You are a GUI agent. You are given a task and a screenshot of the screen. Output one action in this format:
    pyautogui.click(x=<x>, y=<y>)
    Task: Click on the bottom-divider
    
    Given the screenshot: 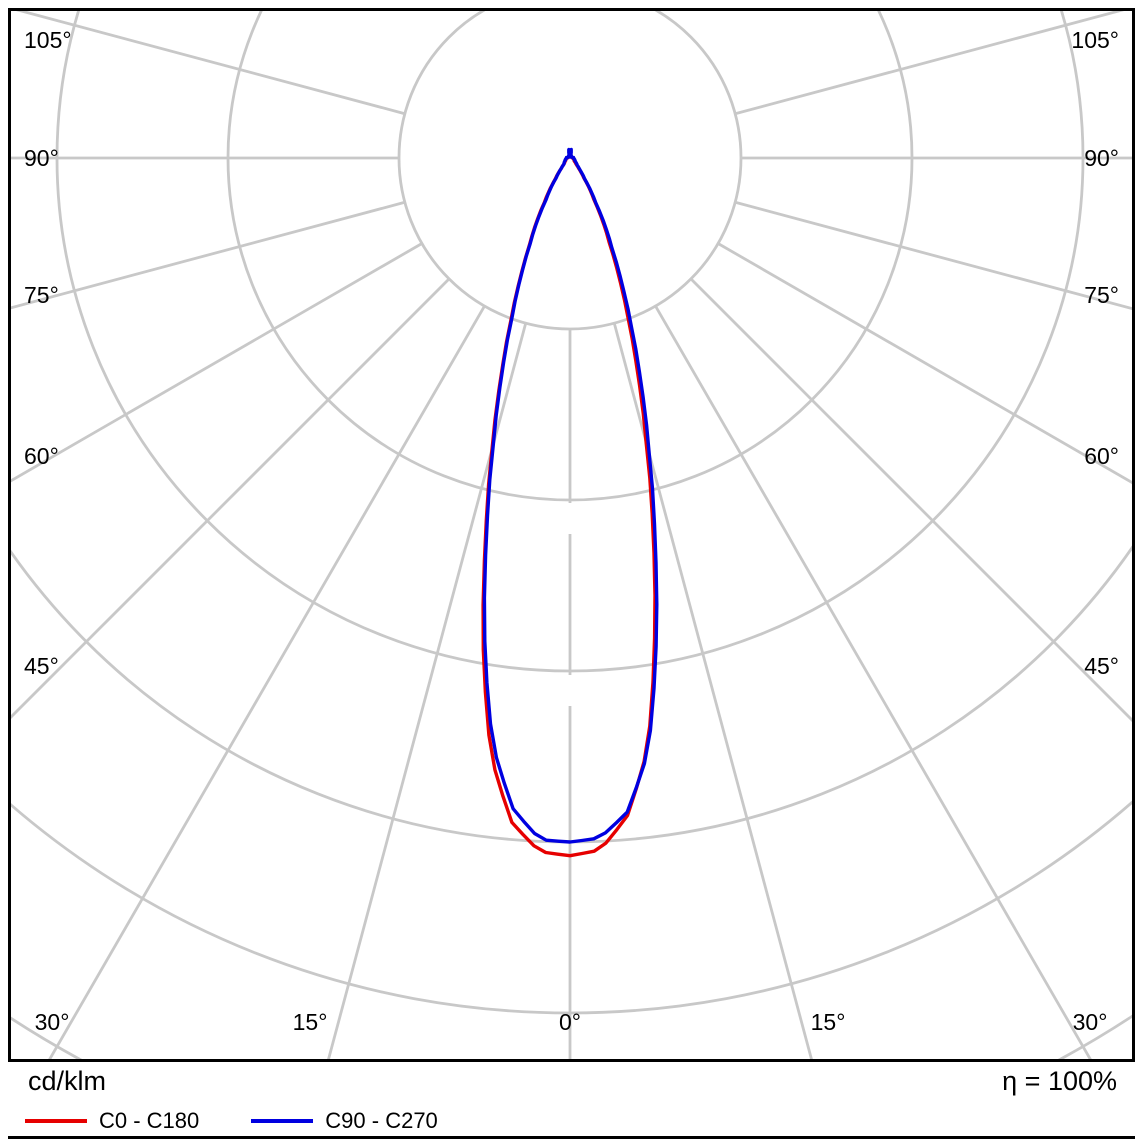 What is the action you would take?
    pyautogui.click(x=571, y=1137)
    